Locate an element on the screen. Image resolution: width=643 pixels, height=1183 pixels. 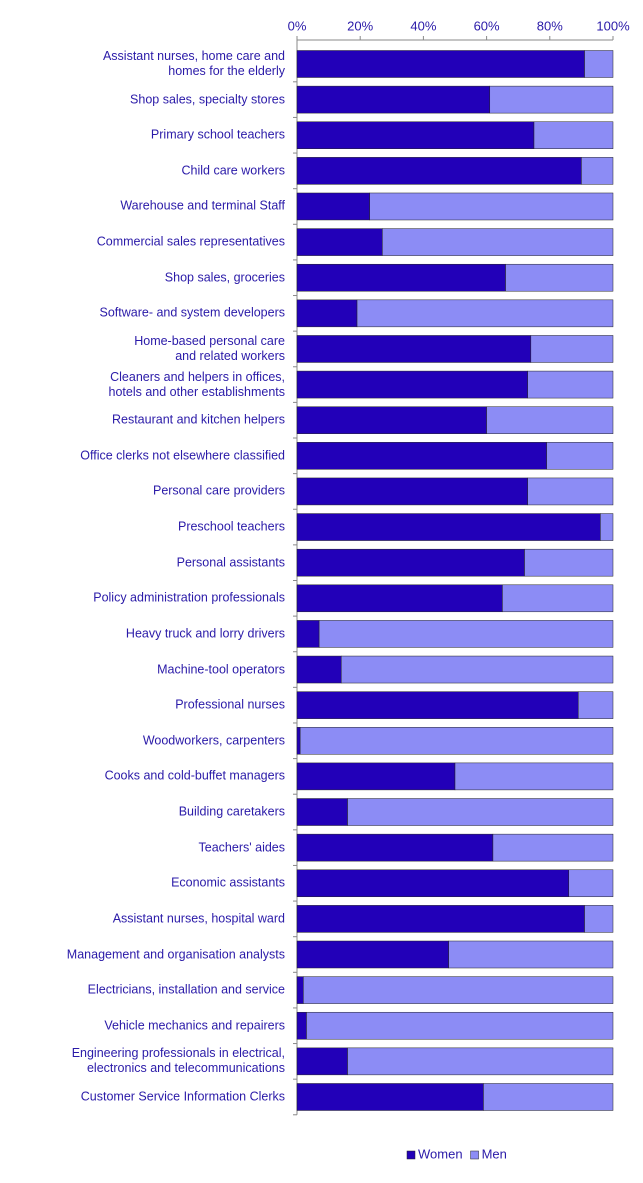
category-label: Woodworkers, carpenters is located at coordinates (213, 740).